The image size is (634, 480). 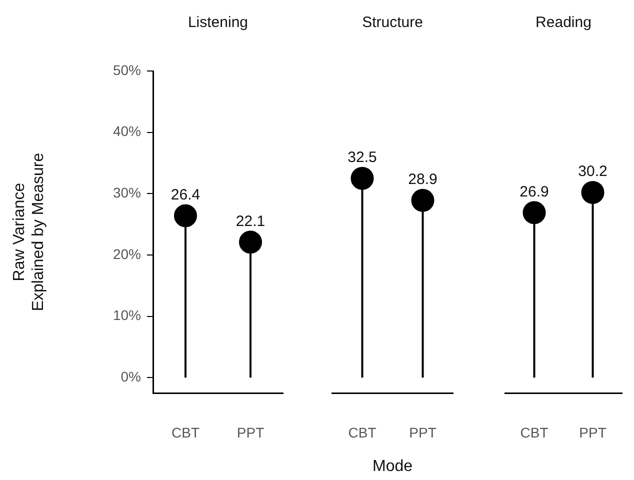 What do you see at coordinates (392, 467) in the screenshot?
I see `x-axis-title: Mode` at bounding box center [392, 467].